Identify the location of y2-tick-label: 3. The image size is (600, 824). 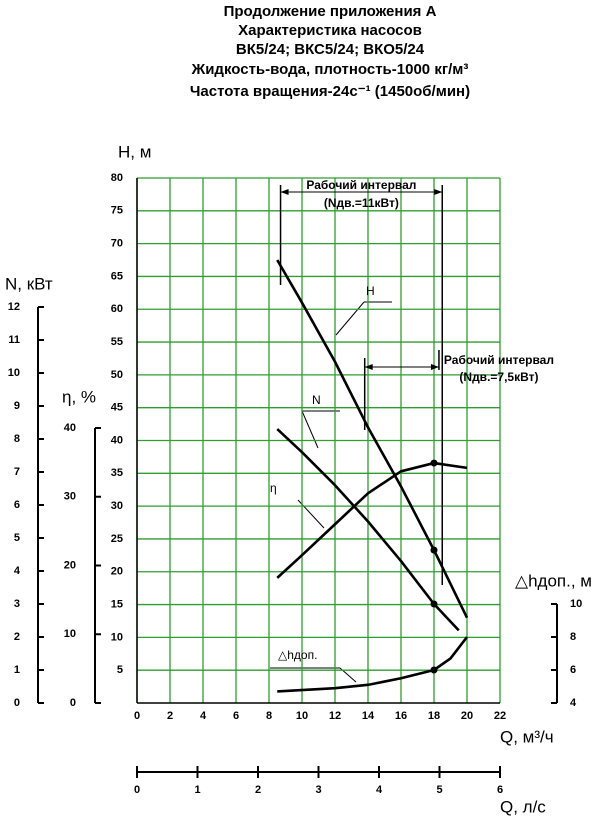
(17, 604).